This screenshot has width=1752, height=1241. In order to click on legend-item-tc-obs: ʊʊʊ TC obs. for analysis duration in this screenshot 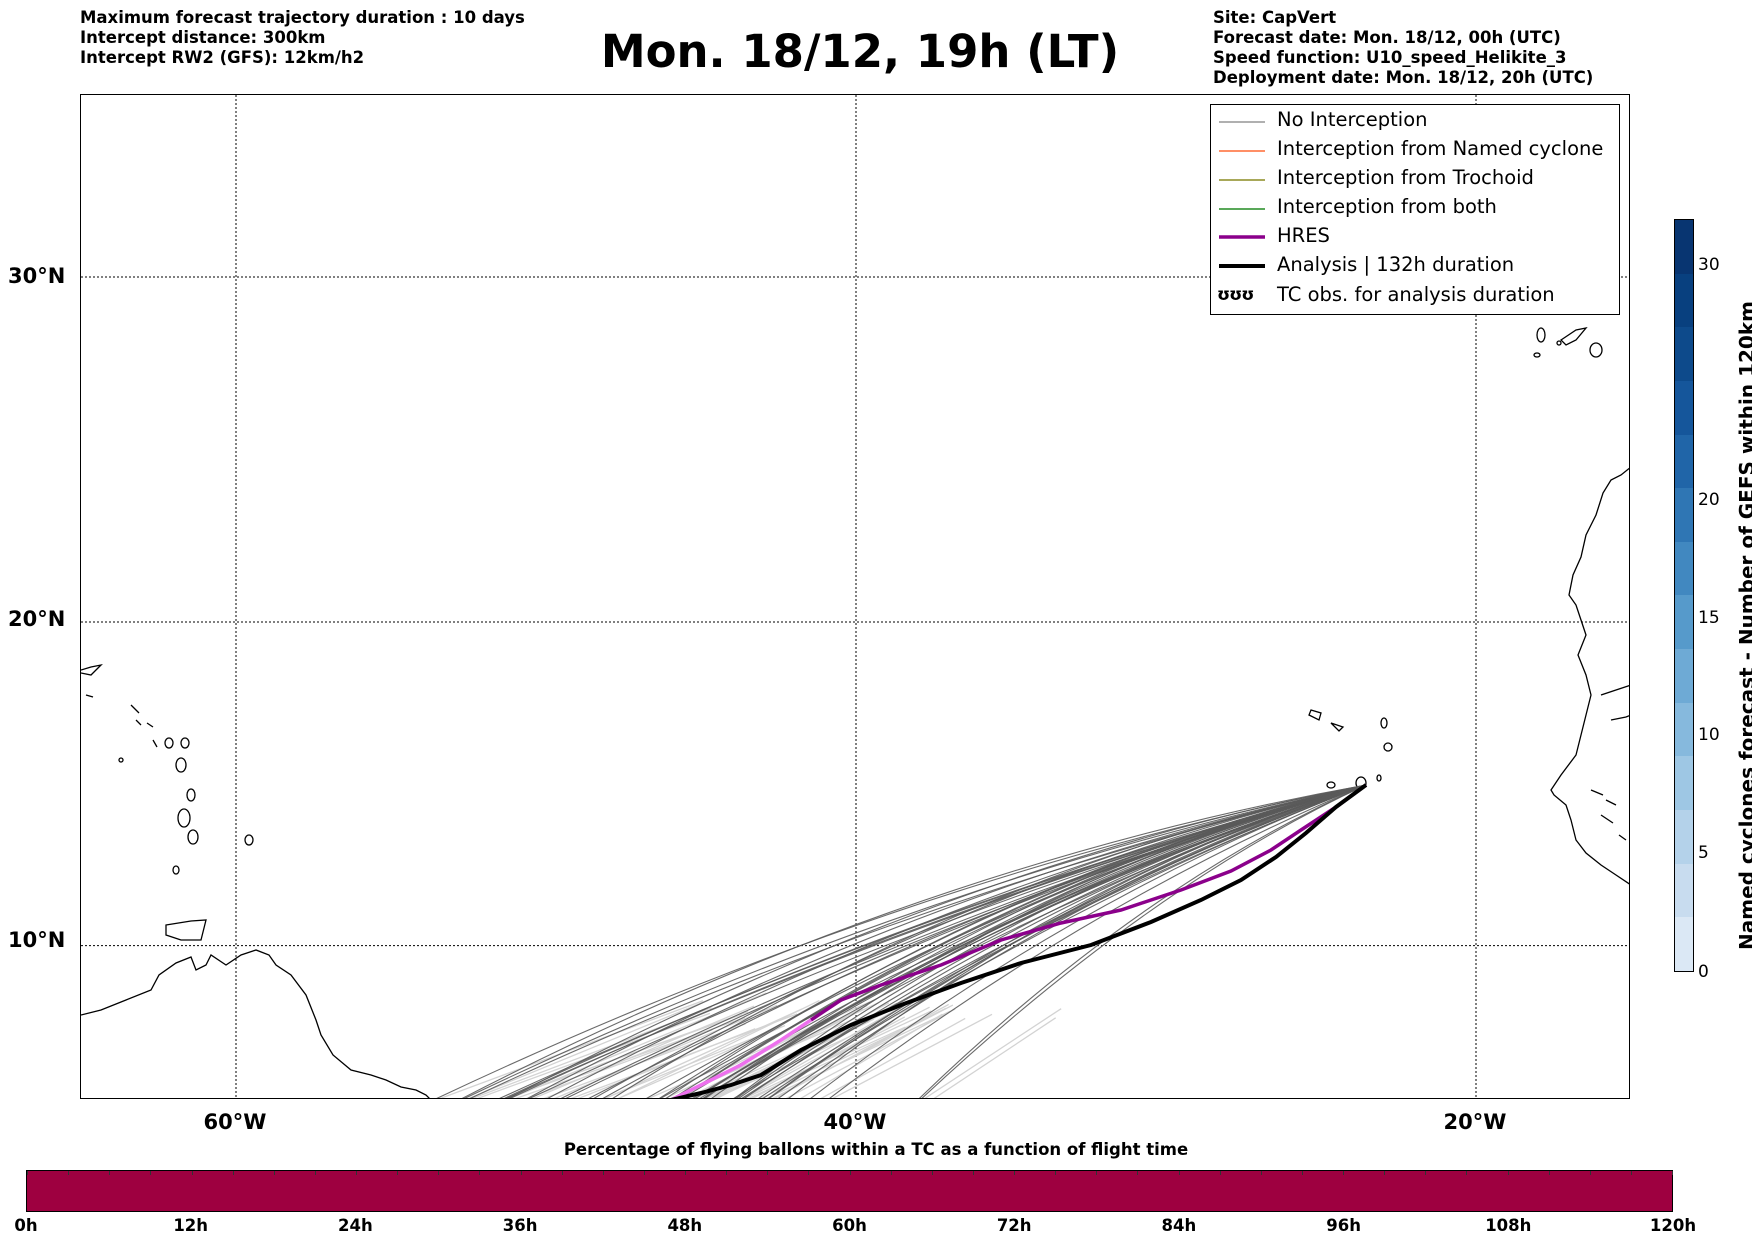, I will do `click(1415, 295)`.